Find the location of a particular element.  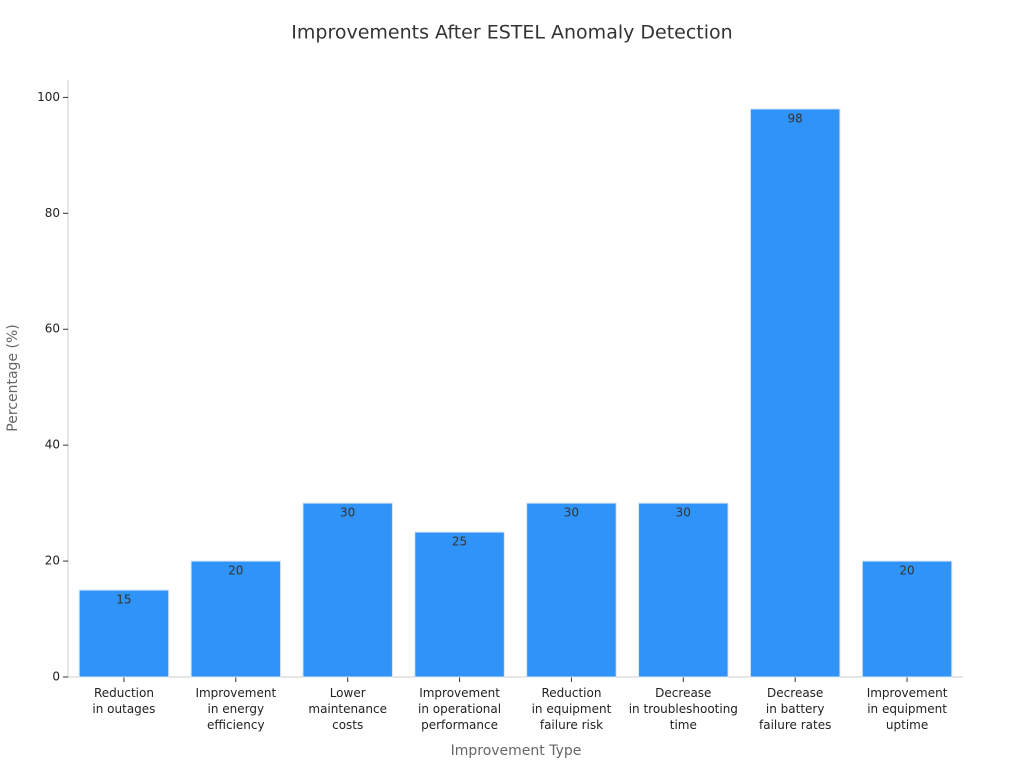

y-axis-label: Percentage (%) is located at coordinates (13, 377).